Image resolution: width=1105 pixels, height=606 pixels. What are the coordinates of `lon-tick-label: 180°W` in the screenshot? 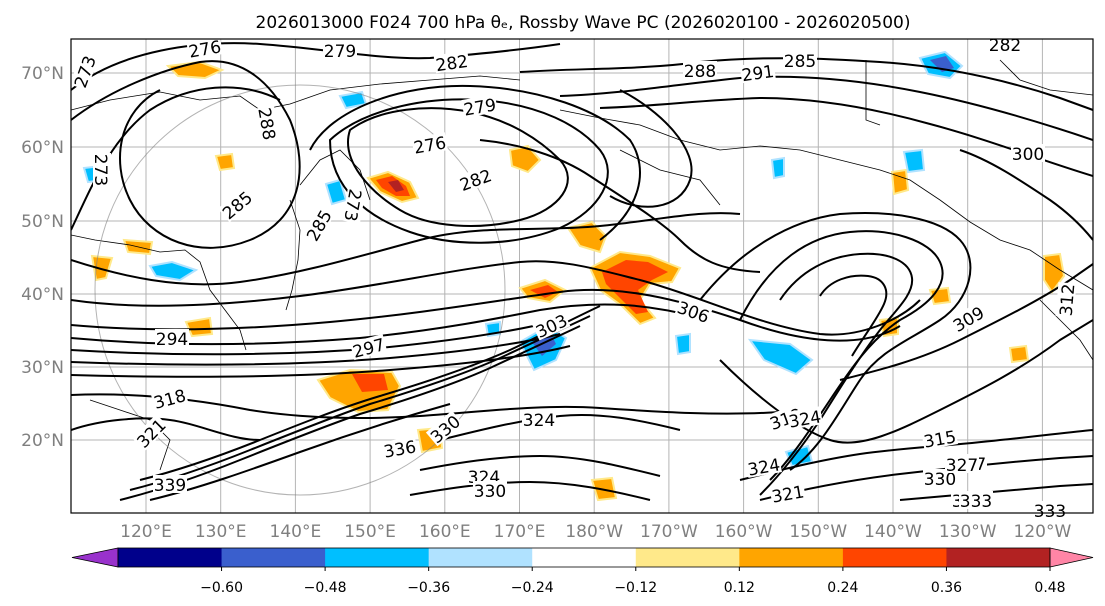 It's located at (594, 532).